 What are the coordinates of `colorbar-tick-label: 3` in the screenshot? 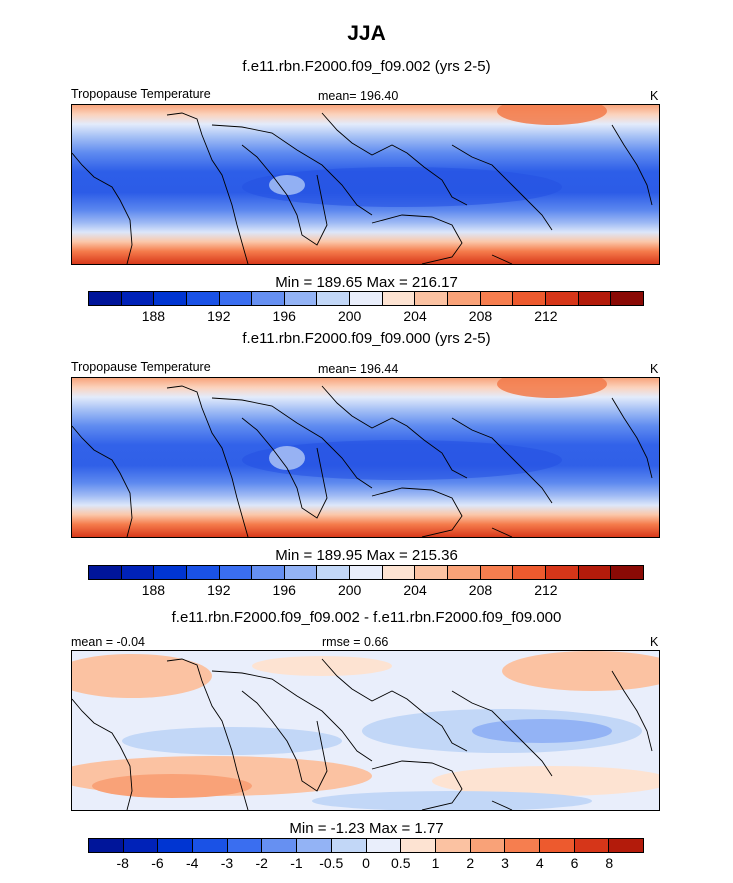 It's located at (505, 863).